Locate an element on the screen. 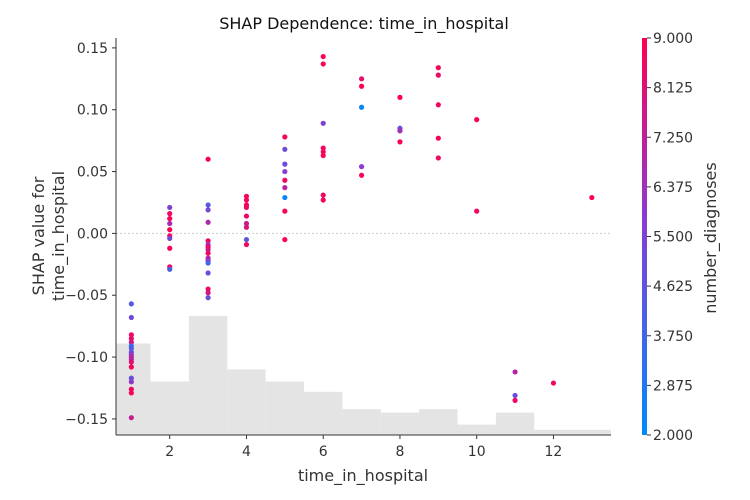 The height and width of the screenshot is (500, 750). colorbar-tick-label: 5.500 is located at coordinates (673, 238).